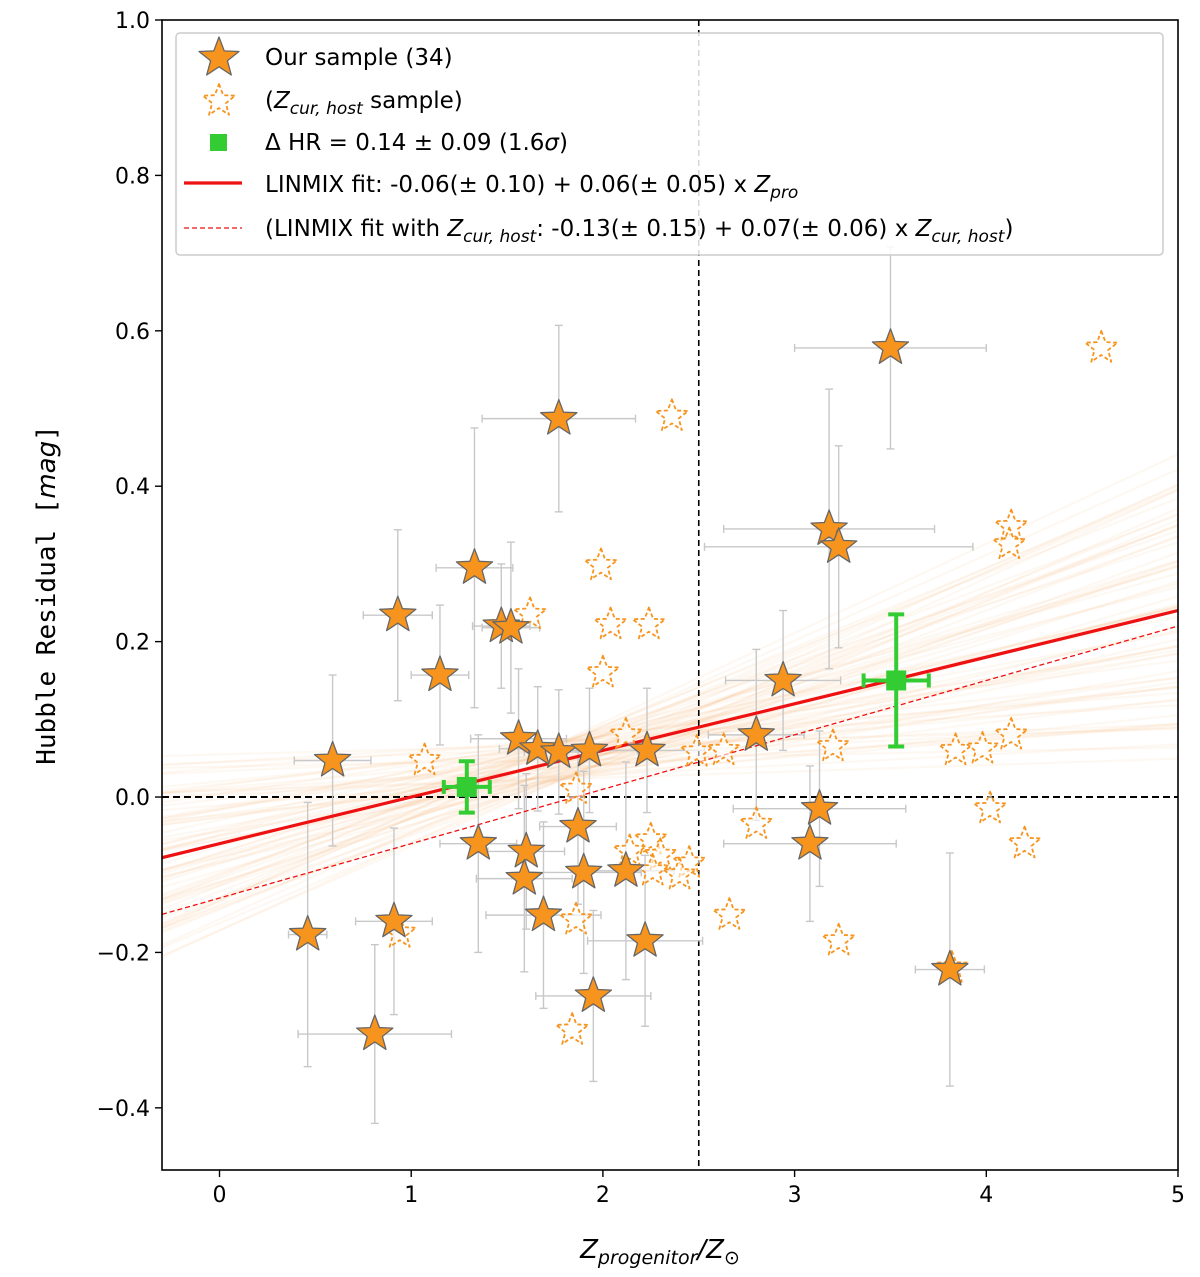 The image size is (1200, 1277). Describe the element at coordinates (455, 229) in the screenshot. I see `legend-lz-z: Z` at that location.